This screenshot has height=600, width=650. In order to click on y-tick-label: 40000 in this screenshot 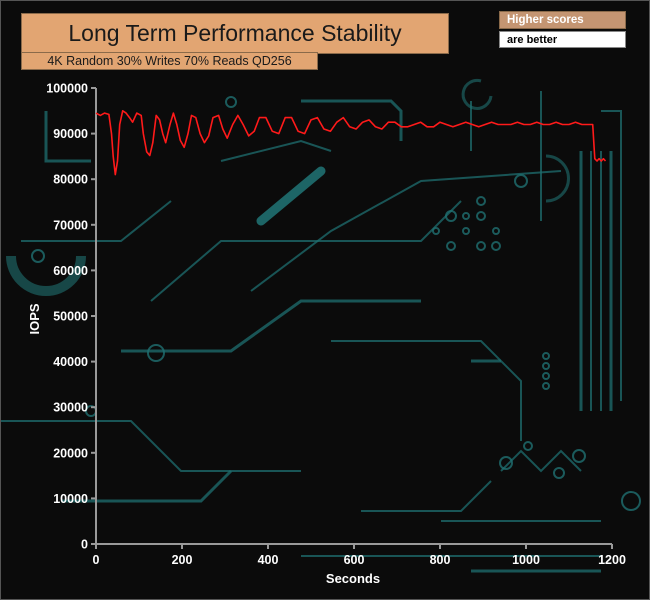, I will do `click(70, 362)`.